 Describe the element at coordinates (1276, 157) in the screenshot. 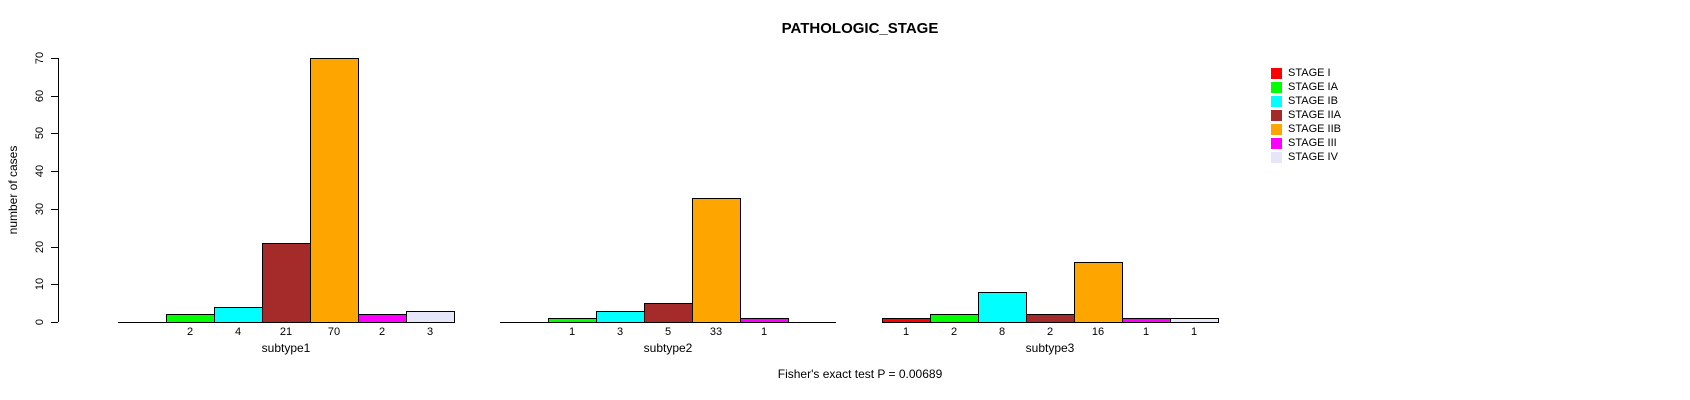

I see `legend-swatch-stage-iv` at that location.